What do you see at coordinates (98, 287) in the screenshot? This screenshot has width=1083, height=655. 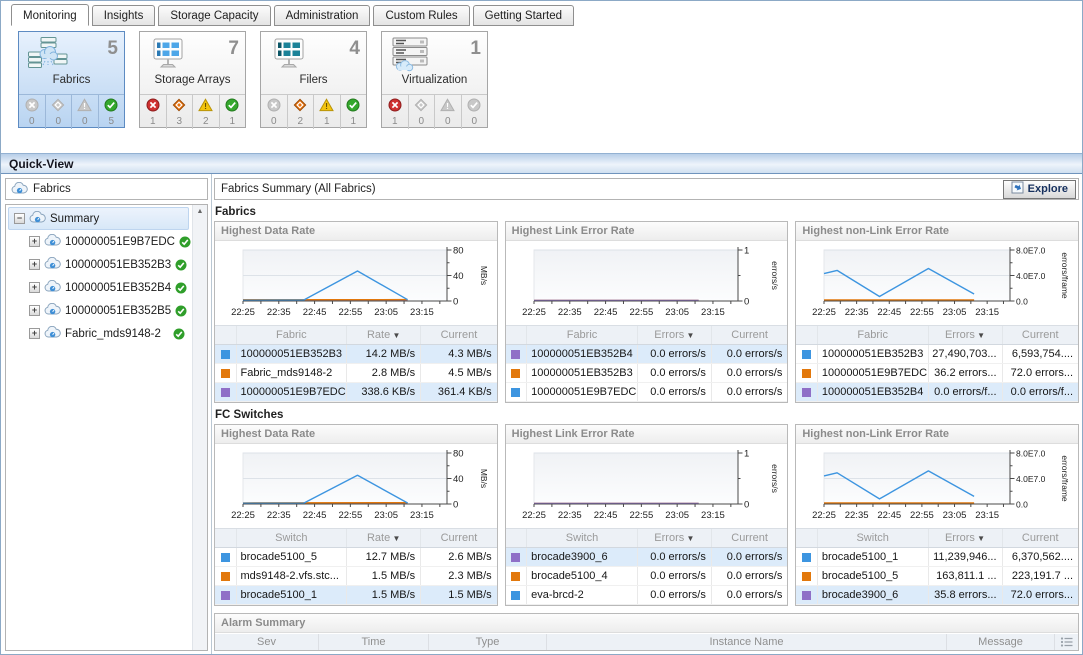 I see `tree-item-100000051eb352b4: +100000051EB352B4` at bounding box center [98, 287].